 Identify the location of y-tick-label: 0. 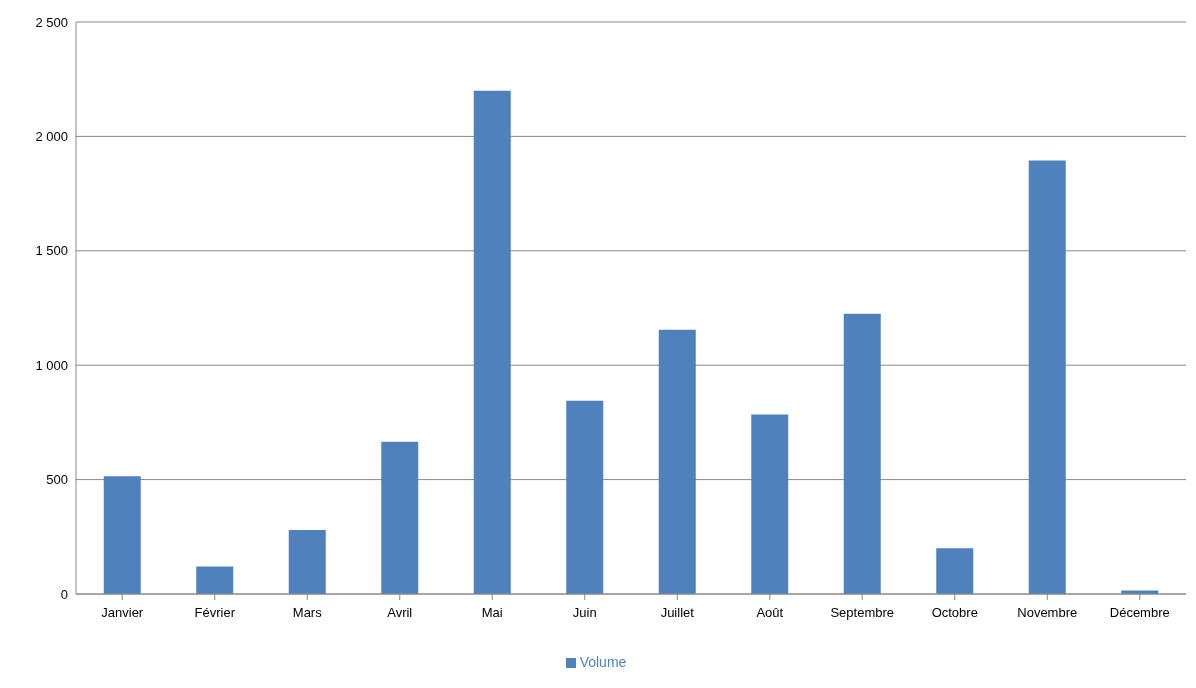
(64, 594).